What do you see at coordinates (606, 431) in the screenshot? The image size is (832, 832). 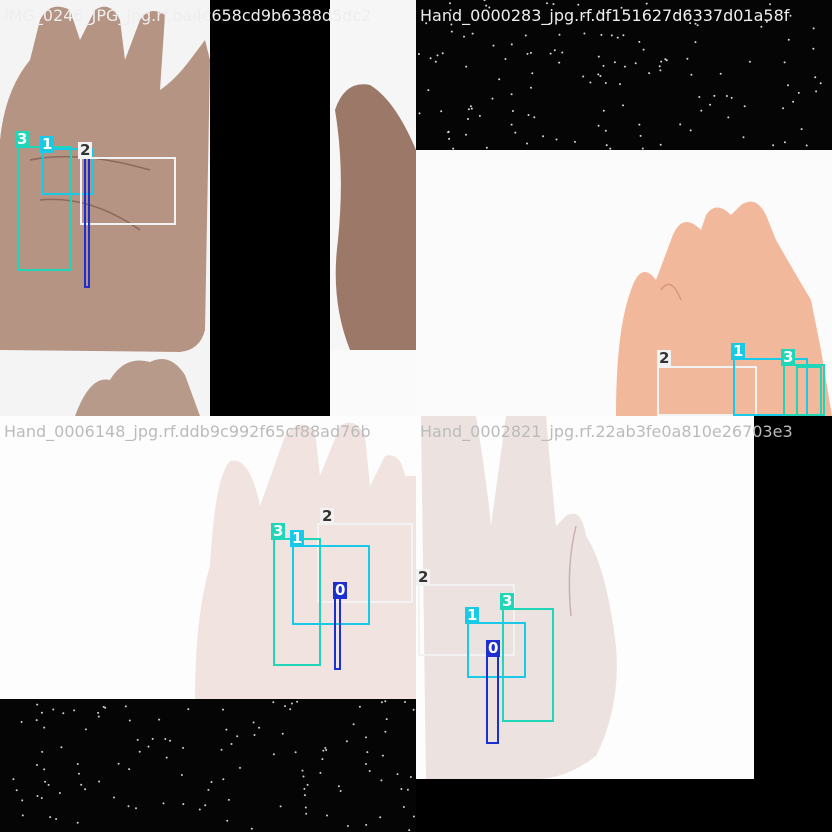 I see `image-filename-caption: Hand_0002821_jpg.rf.22ab3fe0a810e26703e3` at bounding box center [606, 431].